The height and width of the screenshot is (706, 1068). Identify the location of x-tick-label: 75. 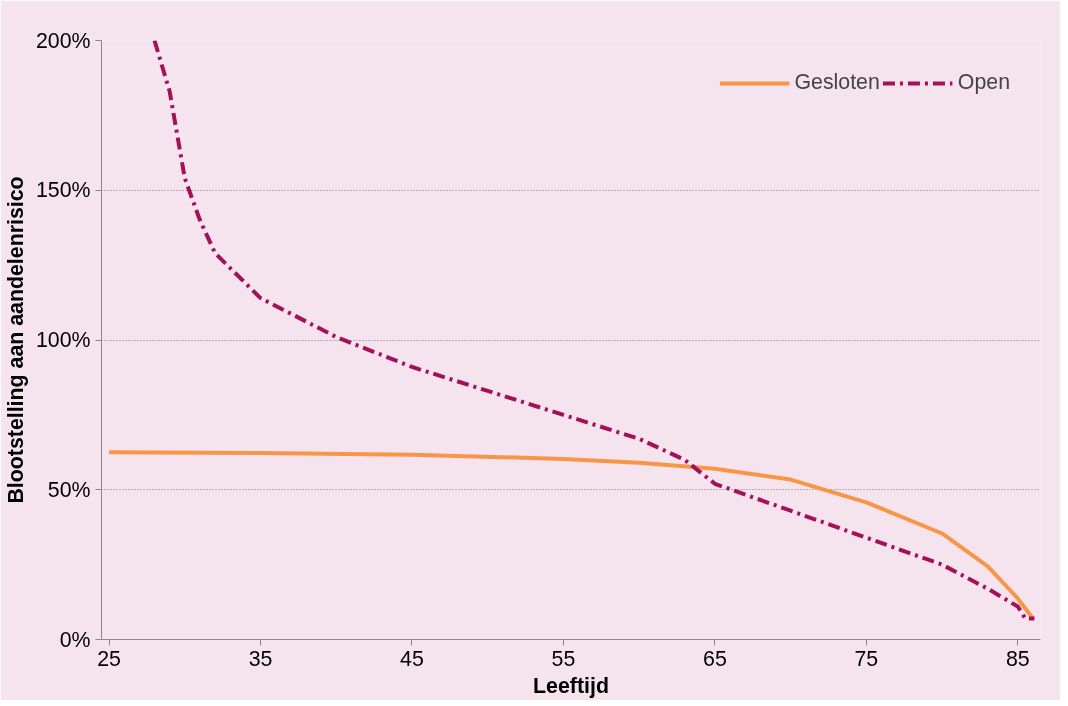
(866, 658).